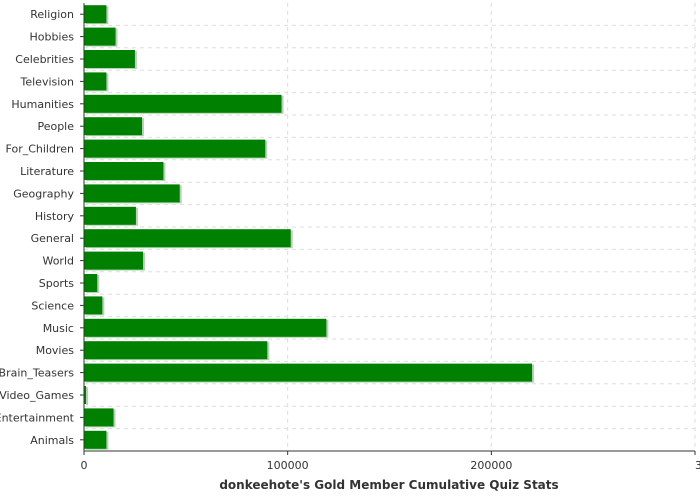 The height and width of the screenshot is (500, 700). I want to click on category-label: Brain_Teasers, so click(37, 373).